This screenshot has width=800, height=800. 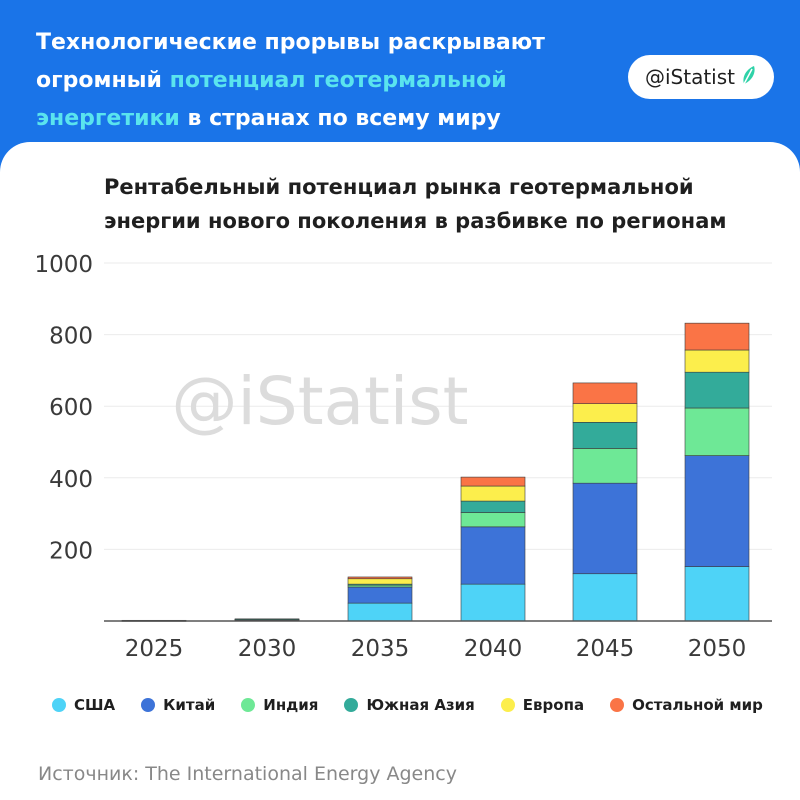 What do you see at coordinates (749, 77) in the screenshot?
I see `leaf-logo-icon` at bounding box center [749, 77].